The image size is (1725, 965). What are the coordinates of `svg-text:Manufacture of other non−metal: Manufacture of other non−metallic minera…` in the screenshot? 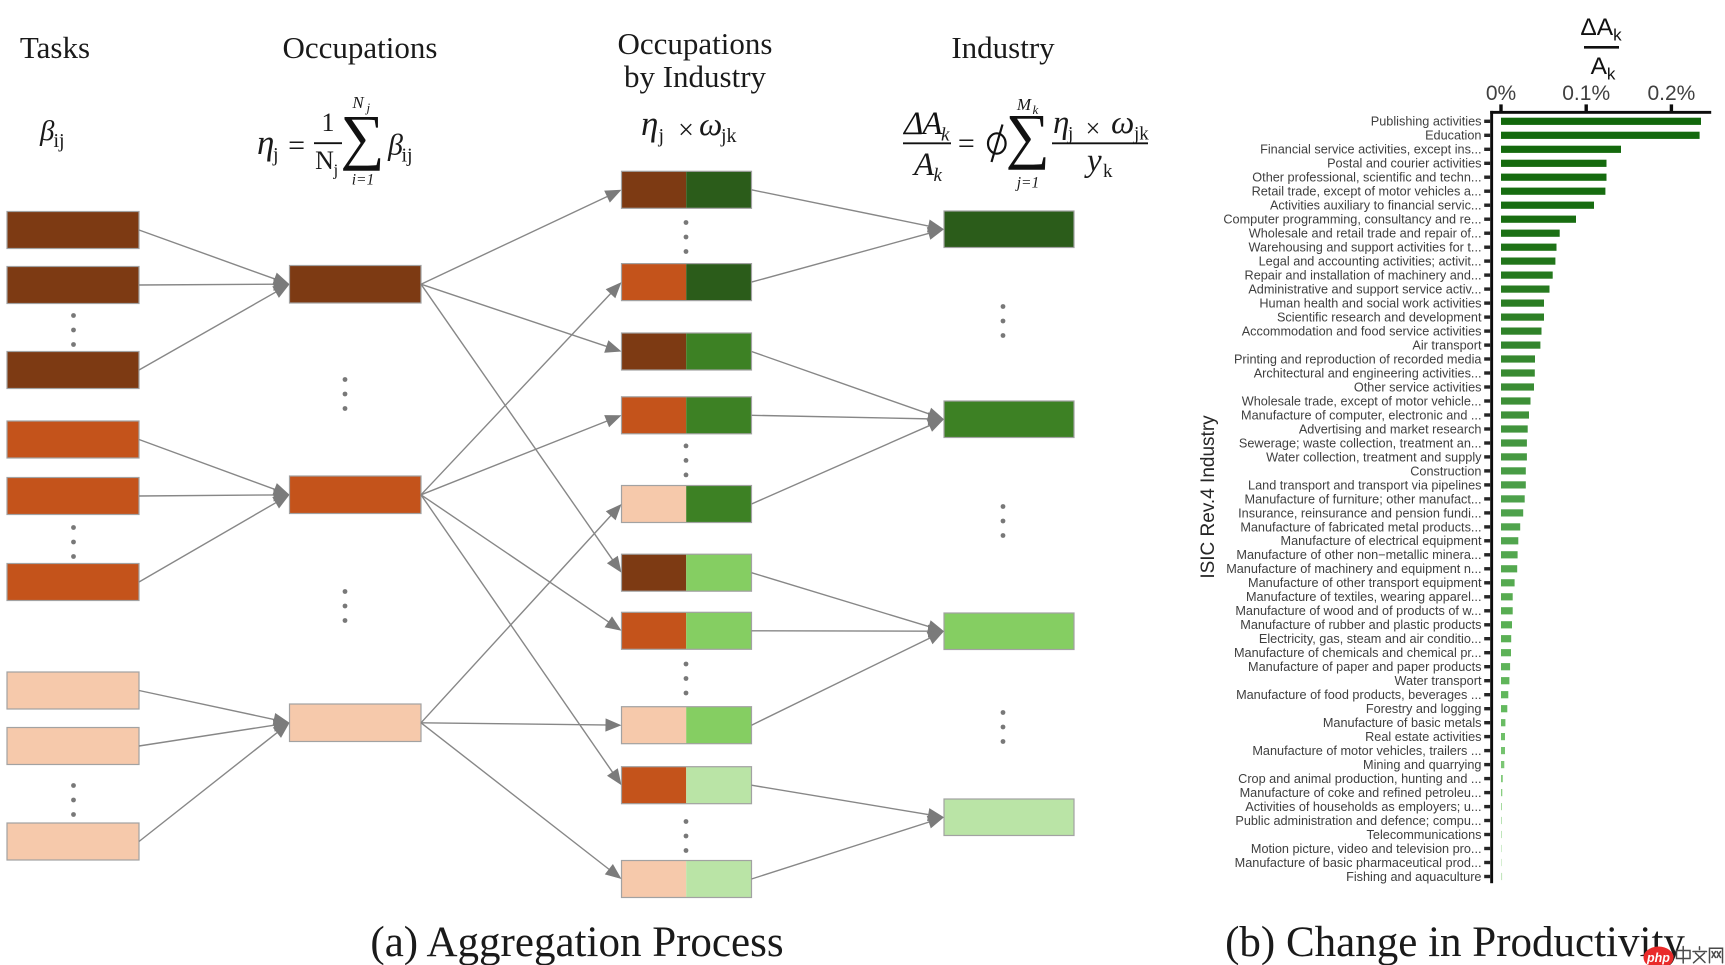 It's located at (1358, 555).